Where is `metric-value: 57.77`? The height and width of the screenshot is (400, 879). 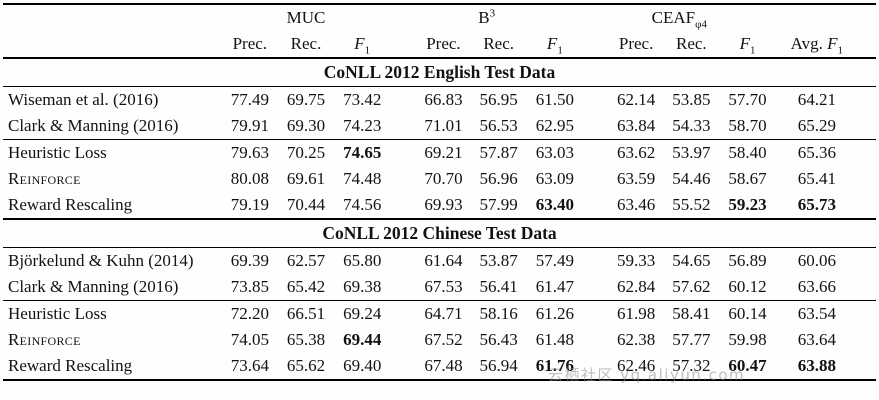
metric-value: 57.77 is located at coordinates (691, 339).